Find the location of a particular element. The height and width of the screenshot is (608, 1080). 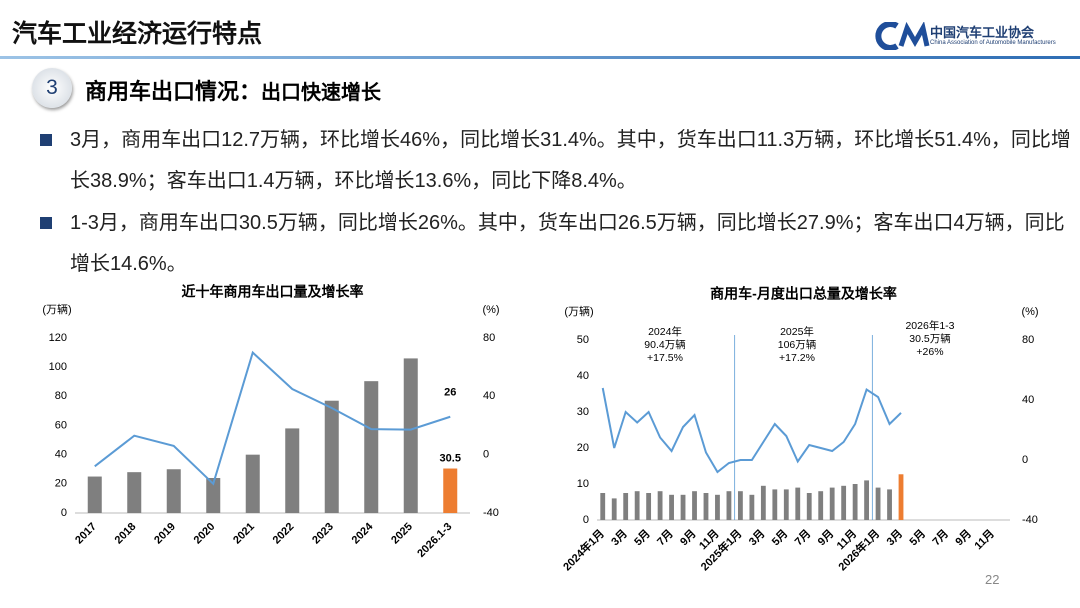

y-tick-label: 30 is located at coordinates (583, 412).